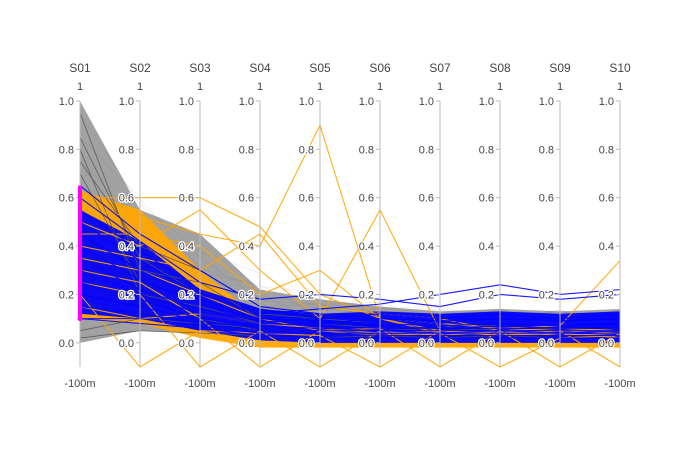 The width and height of the screenshot is (700, 450). Describe the element at coordinates (80, 319) in the screenshot. I see `brush-handle-low` at that location.